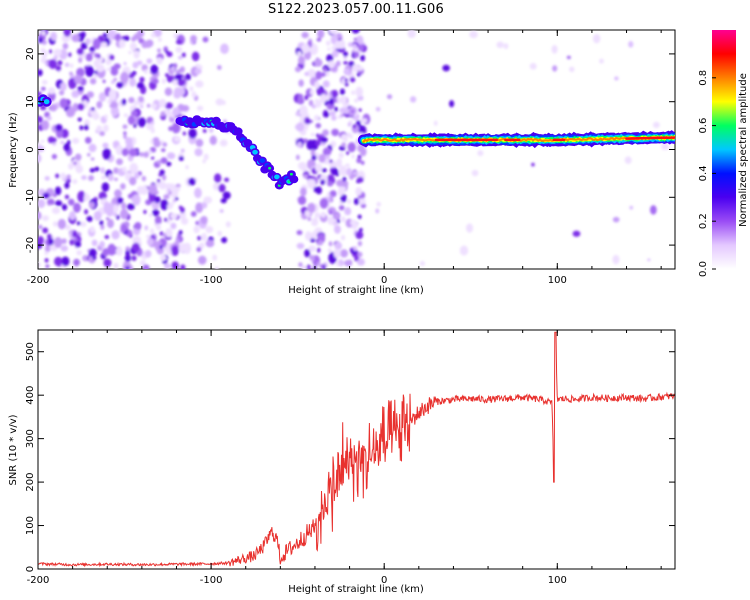  Describe the element at coordinates (557, 580) in the screenshot. I see `bottom-xtick-label: 100` at that location.